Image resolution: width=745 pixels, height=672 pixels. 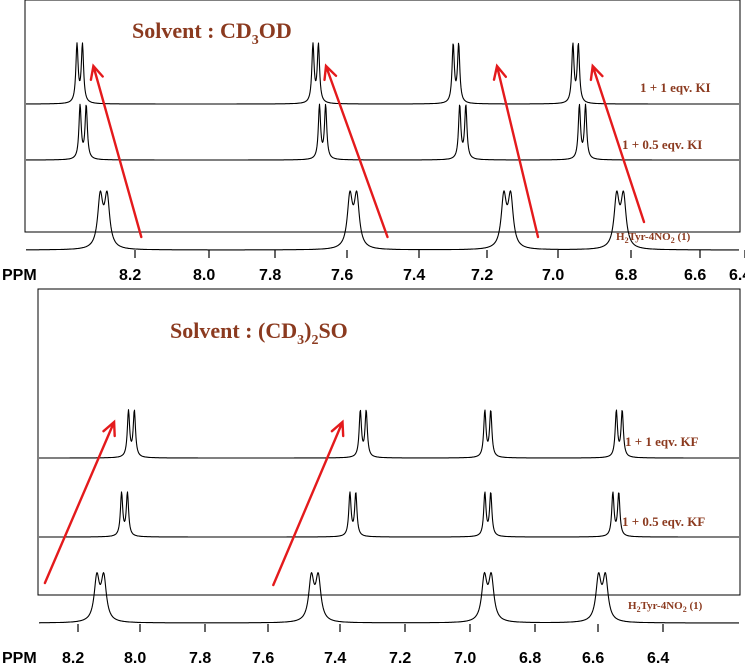 I want to click on solvent-title: Solvent : (CD3)2SO, so click(x=259, y=333).